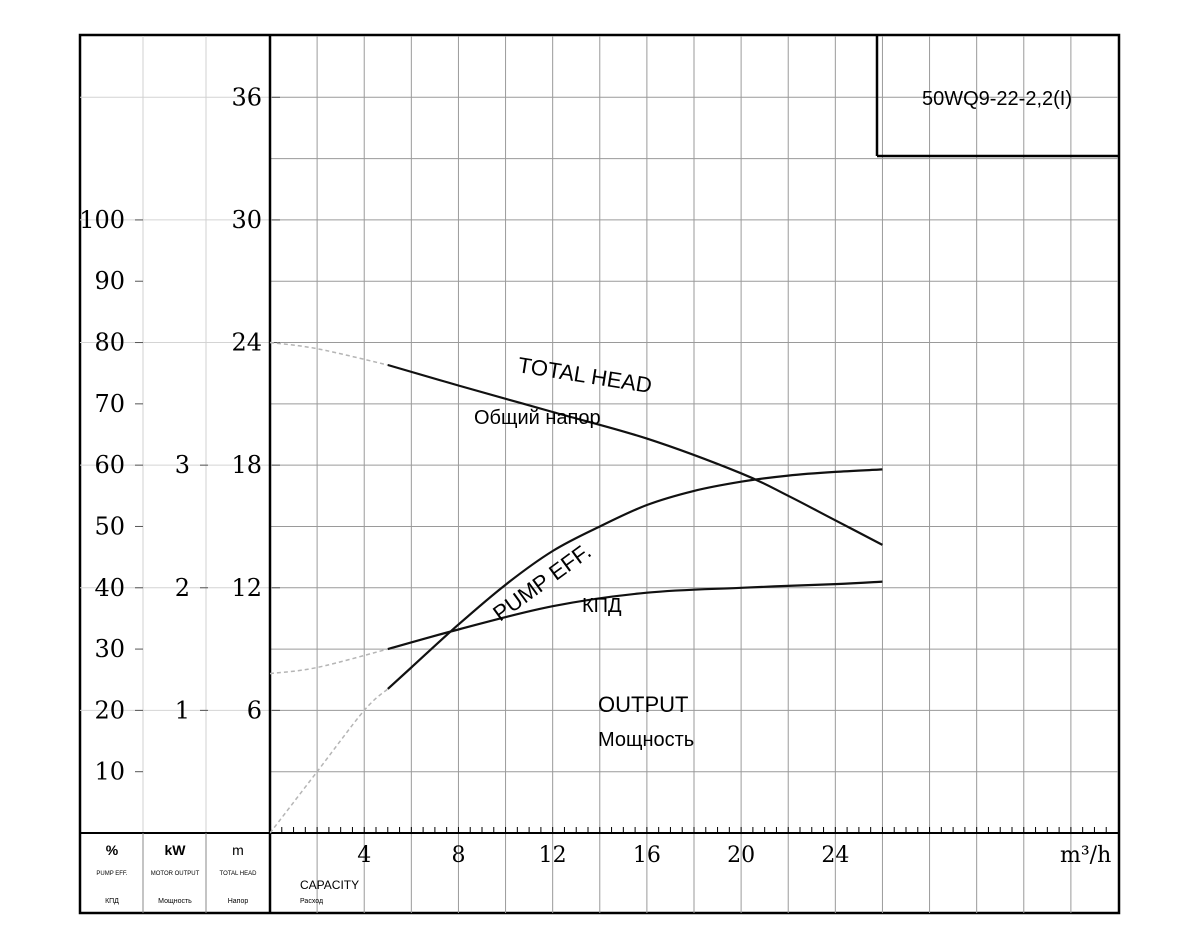 This screenshot has height=950, width=1200. I want to click on total-head-label: TOTAL HEAD, so click(585, 375).